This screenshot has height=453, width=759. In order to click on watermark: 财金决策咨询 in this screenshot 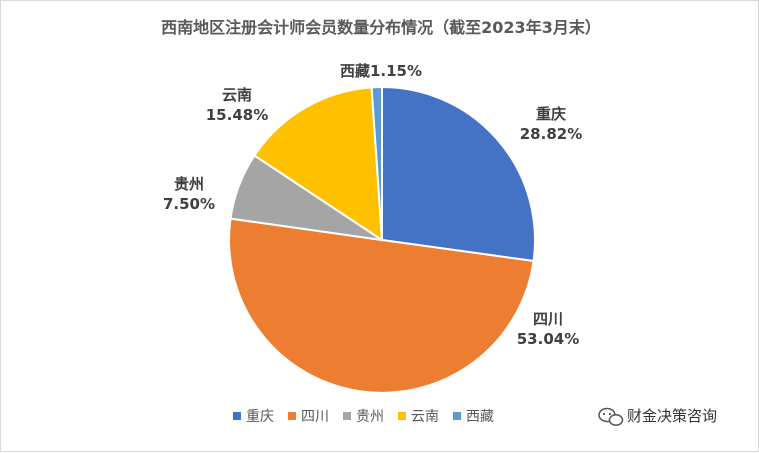, I will do `click(657, 416)`.